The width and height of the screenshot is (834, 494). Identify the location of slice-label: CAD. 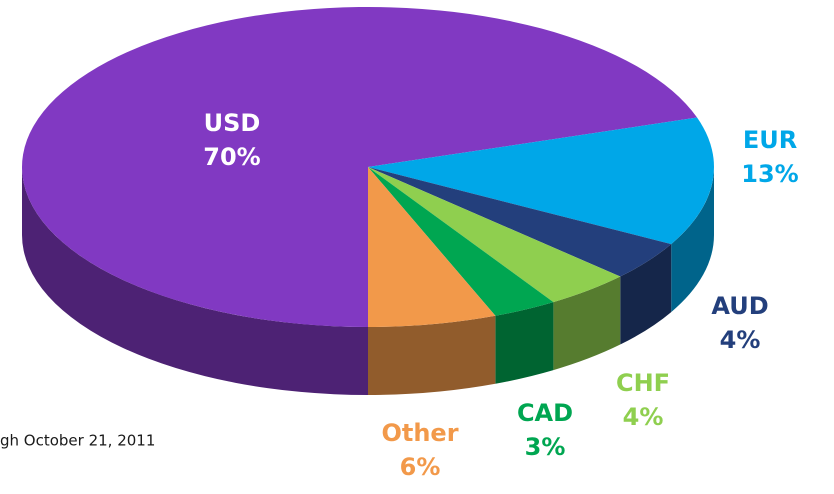
(545, 413).